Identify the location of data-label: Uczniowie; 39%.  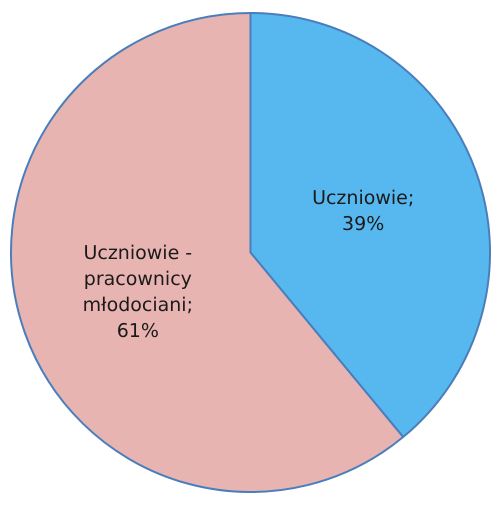
(363, 210).